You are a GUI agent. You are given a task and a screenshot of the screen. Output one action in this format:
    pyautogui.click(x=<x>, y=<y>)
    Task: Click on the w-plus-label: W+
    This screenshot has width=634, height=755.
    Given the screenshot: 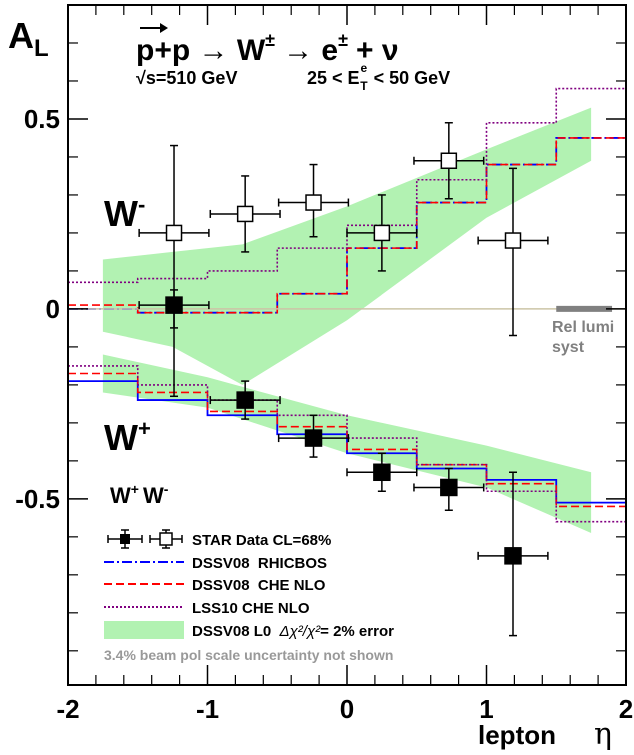 What is the action you would take?
    pyautogui.click(x=127, y=437)
    